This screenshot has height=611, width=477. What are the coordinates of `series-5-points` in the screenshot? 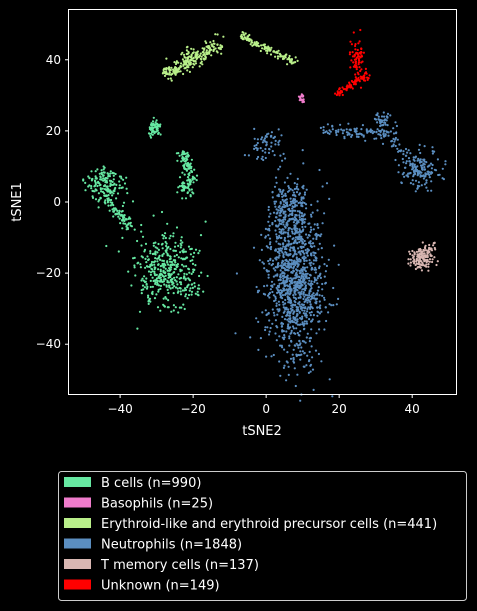 It's located at (352, 62).